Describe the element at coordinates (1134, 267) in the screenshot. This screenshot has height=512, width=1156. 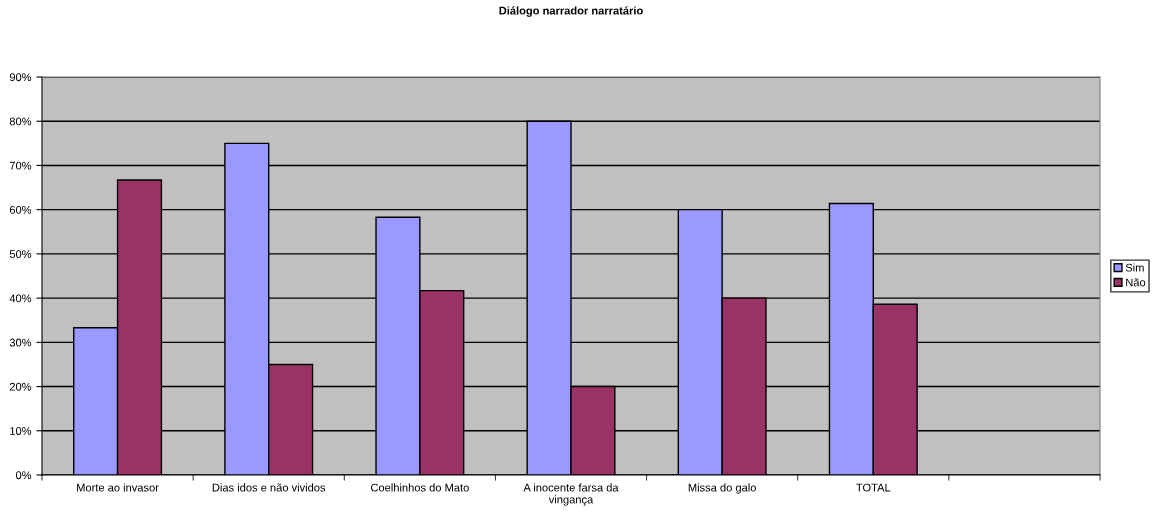
I see `legend-label: Sim` at that location.